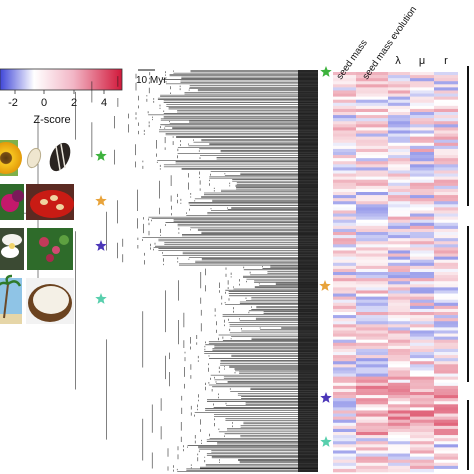 The image size is (474, 474). Describe the element at coordinates (61, 79) in the screenshot. I see `colorbar-gradient` at that location.